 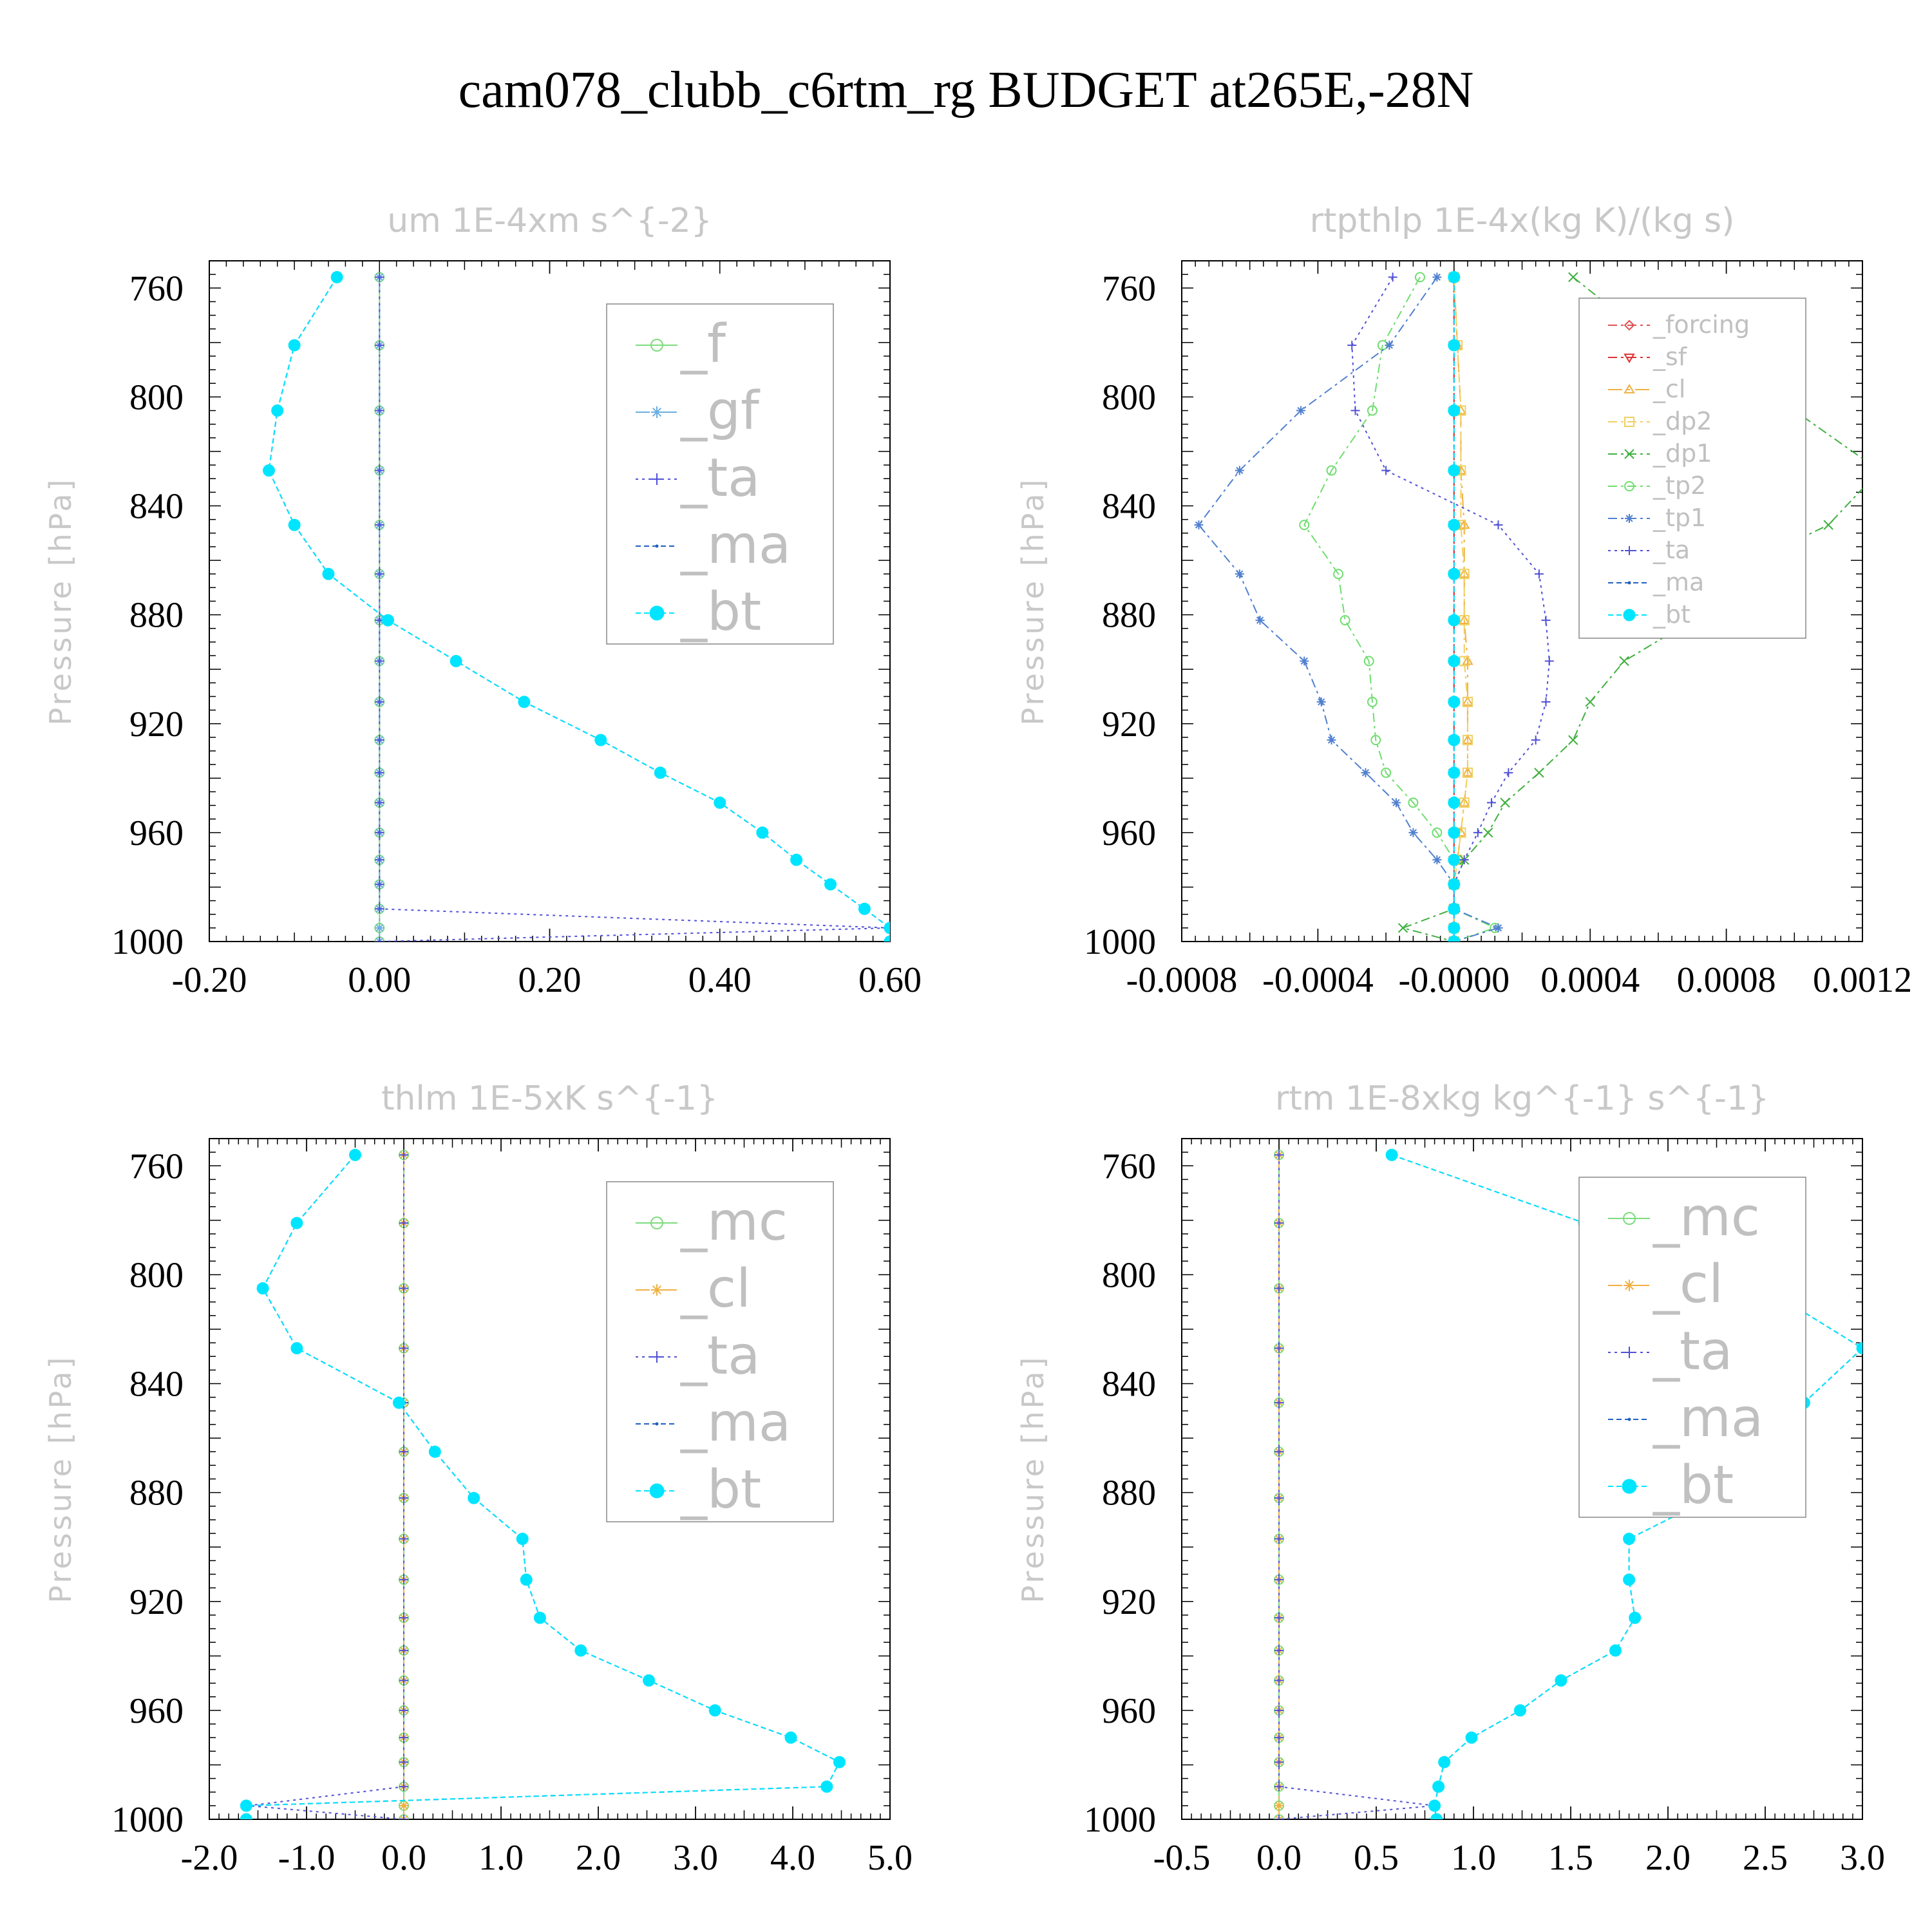 I want to click on y-tick-label: 1000, so click(x=1120, y=942).